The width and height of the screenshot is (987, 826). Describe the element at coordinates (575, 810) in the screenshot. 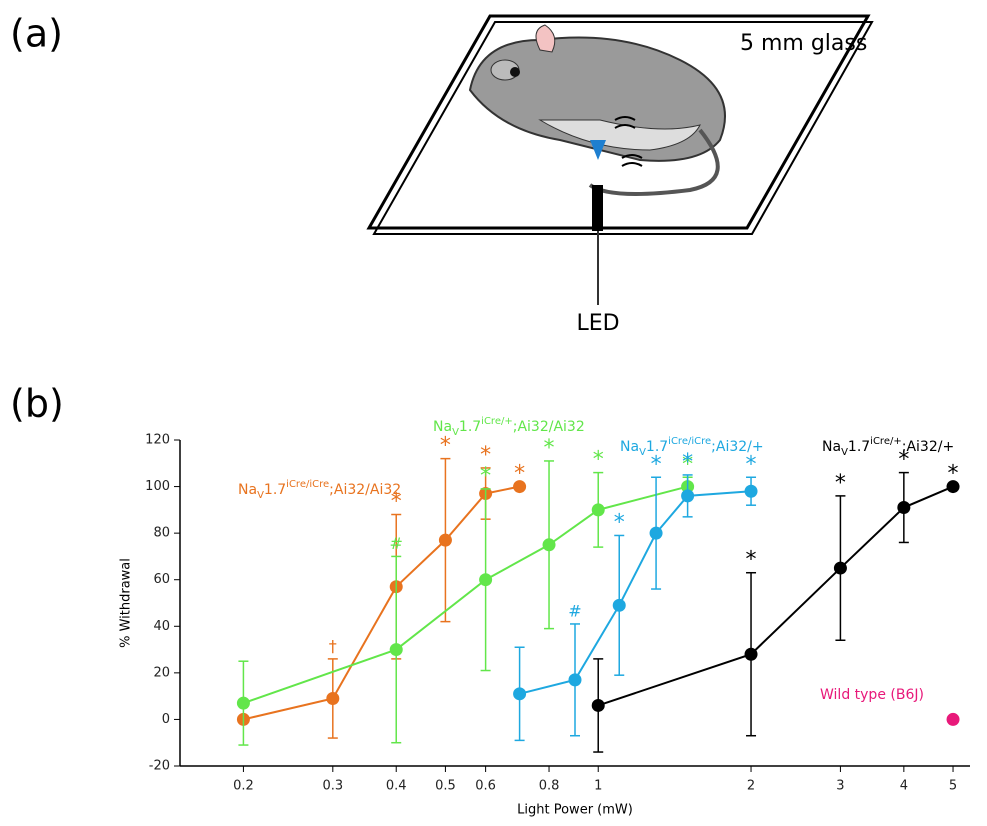

I see `x-axis-label: Light Power (mW)` at that location.